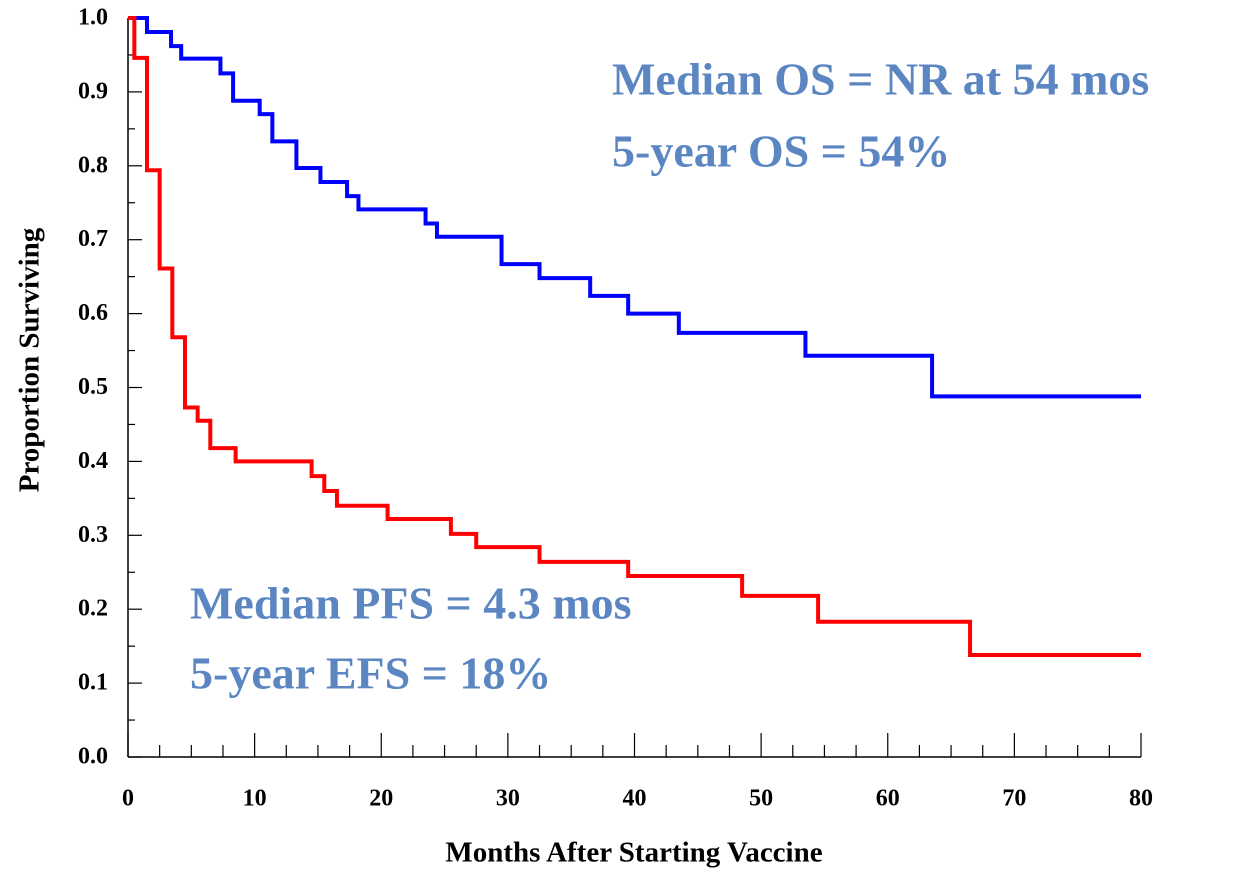  I want to click on x-tick-label: 60, so click(888, 799).